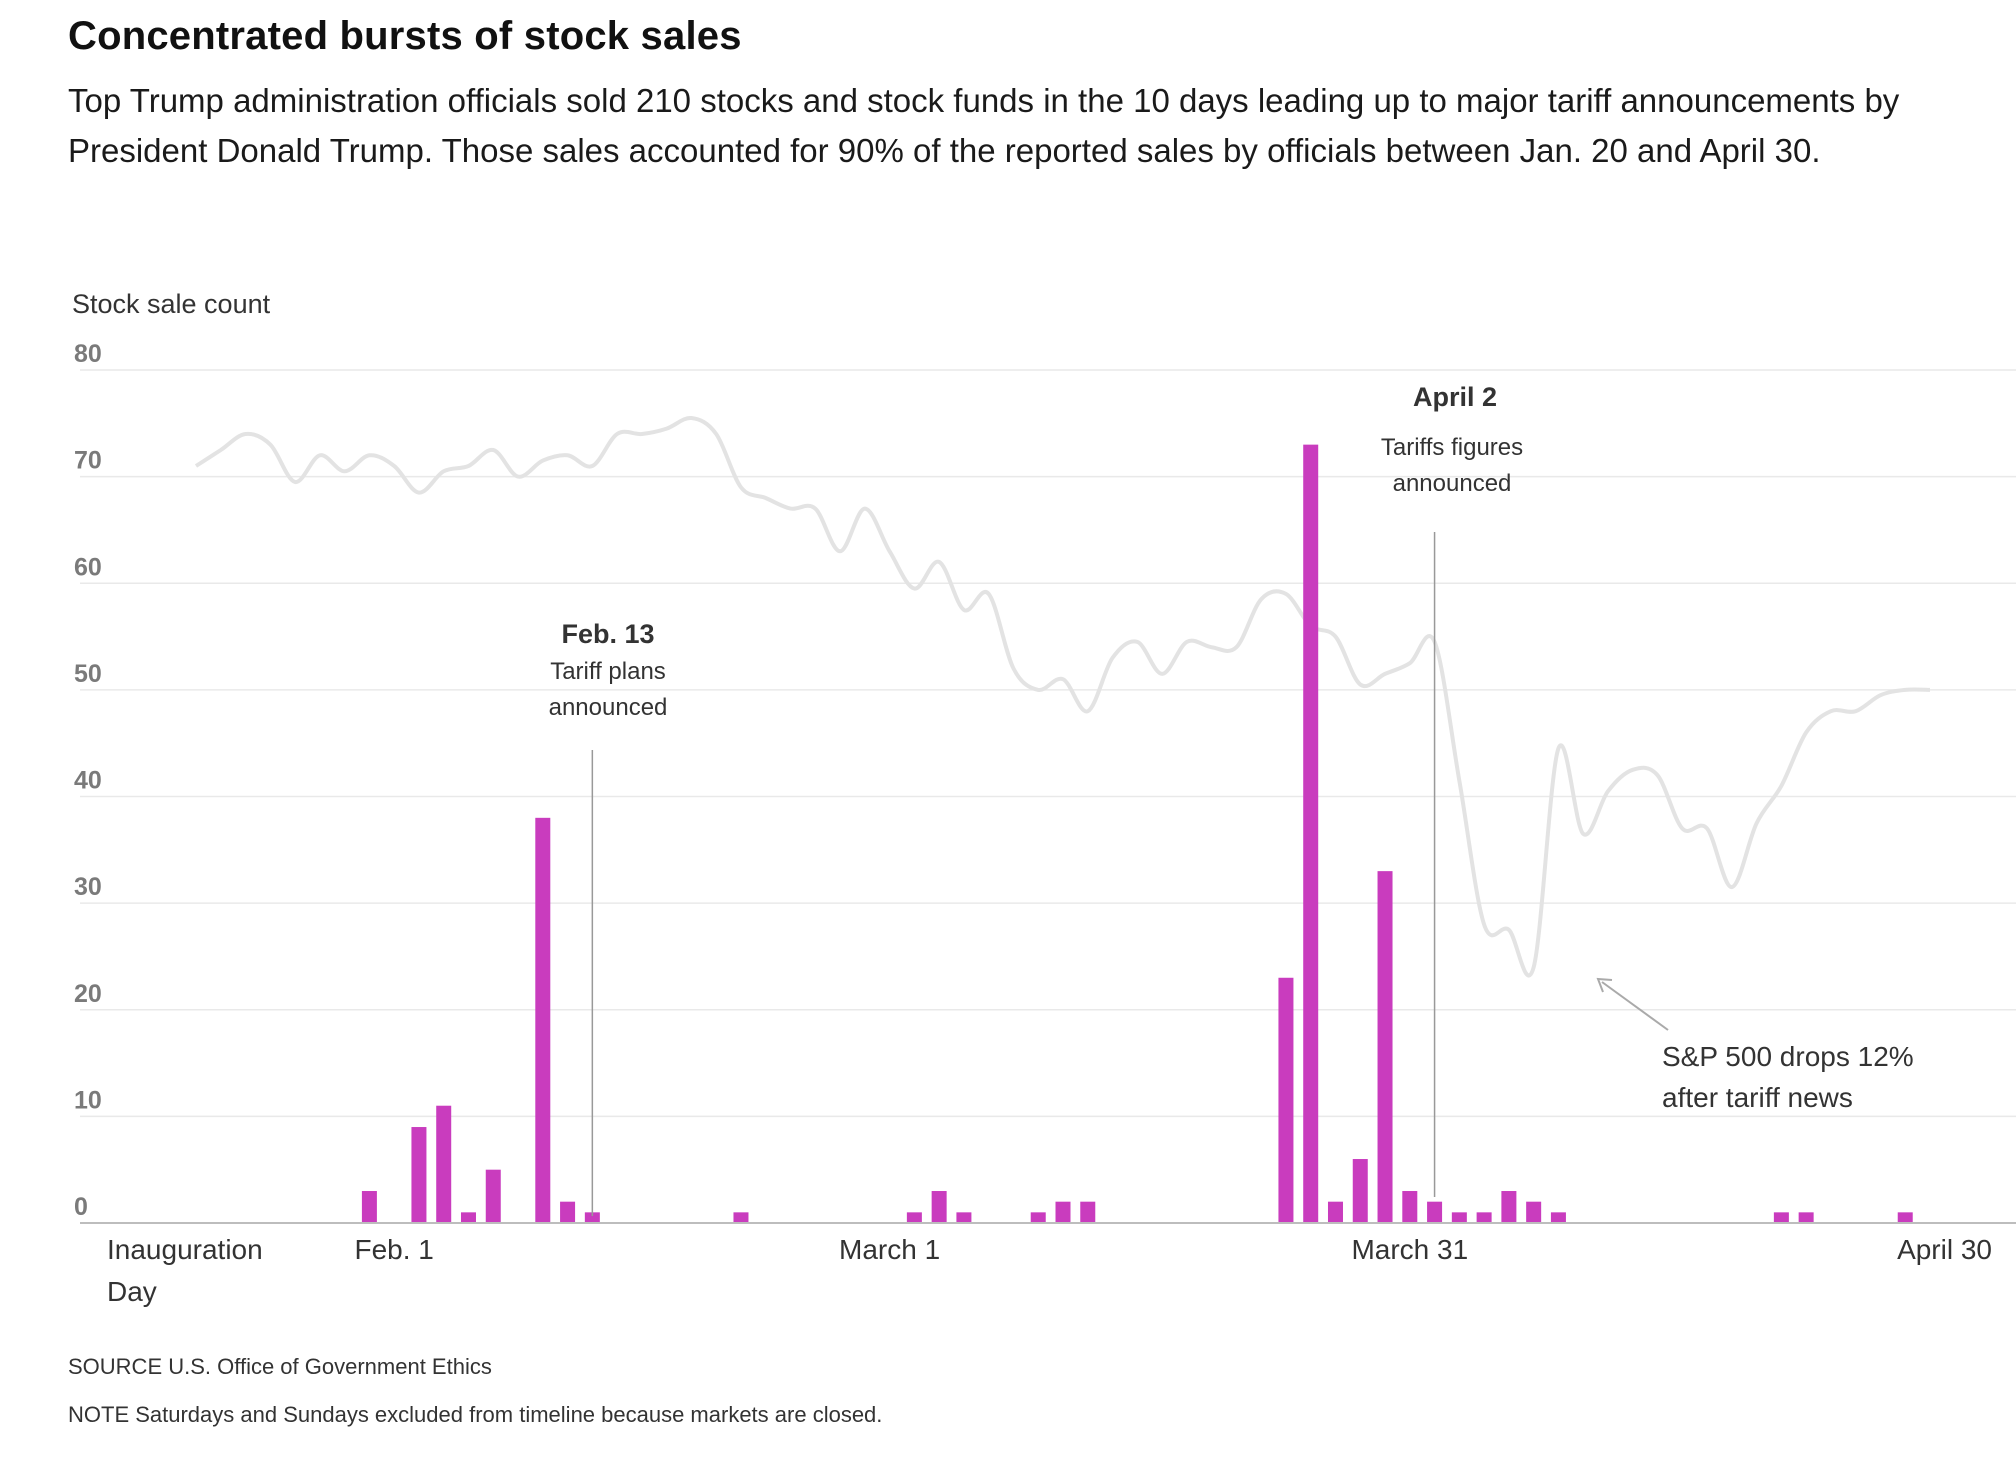 Image resolution: width=2016 pixels, height=1460 pixels. What do you see at coordinates (280, 1366) in the screenshot?
I see `source-note: SOURCE U.S. Office of Government Ethics` at bounding box center [280, 1366].